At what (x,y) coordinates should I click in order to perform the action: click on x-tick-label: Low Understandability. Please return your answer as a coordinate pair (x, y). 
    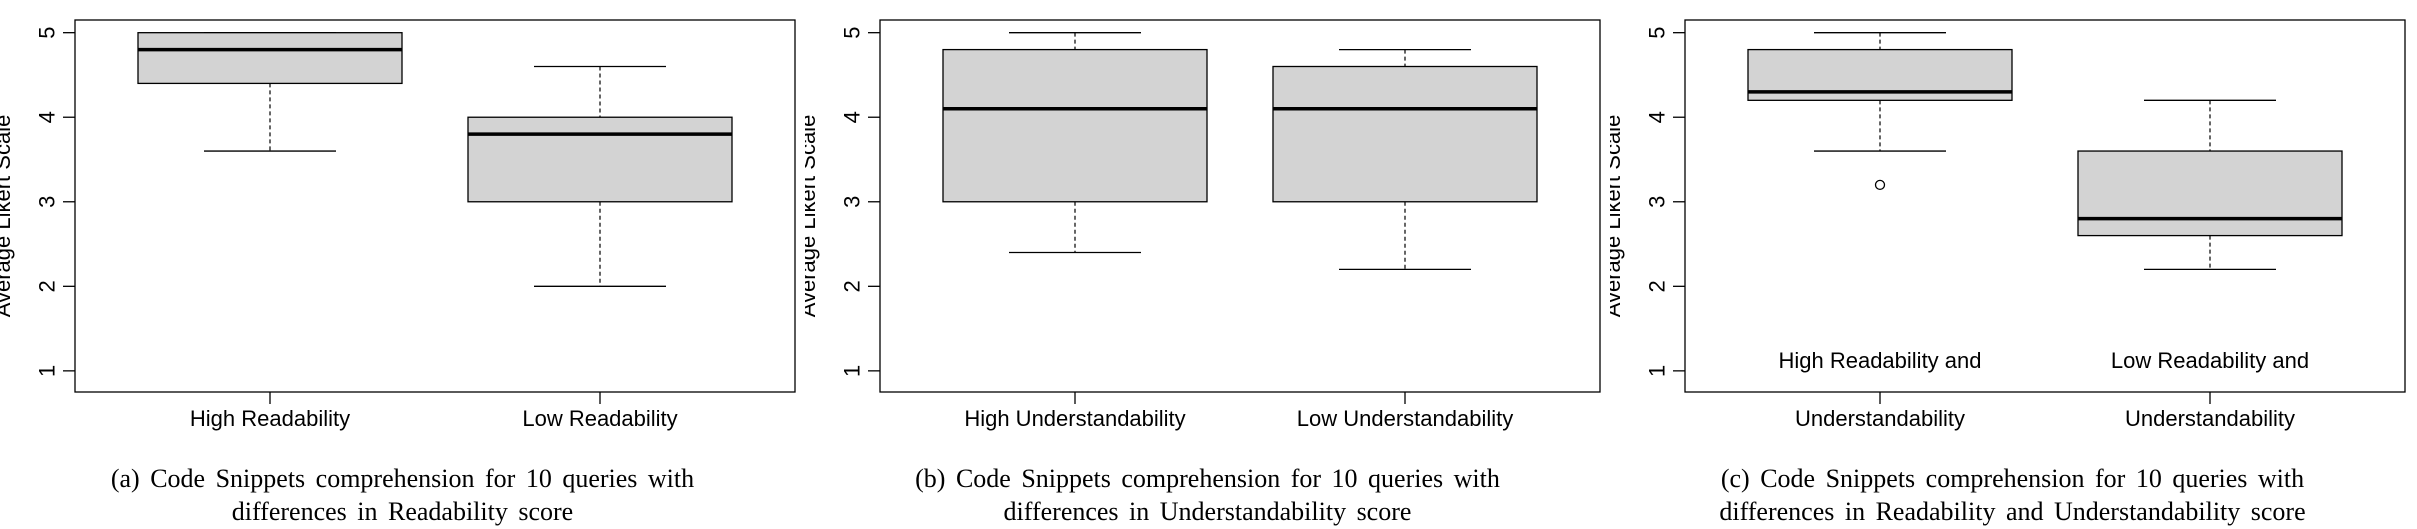
    Looking at the image, I should click on (1405, 418).